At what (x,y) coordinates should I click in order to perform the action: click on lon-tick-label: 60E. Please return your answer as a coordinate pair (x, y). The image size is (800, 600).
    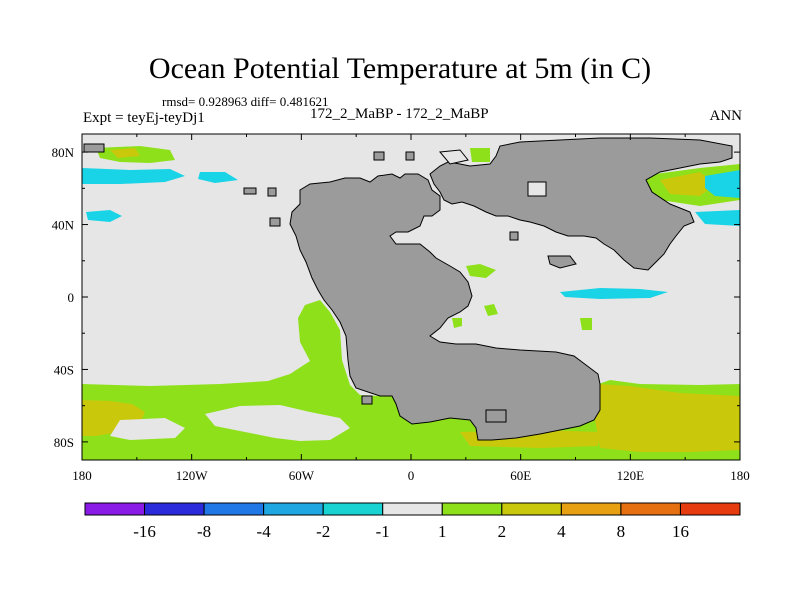
    Looking at the image, I should click on (520, 475).